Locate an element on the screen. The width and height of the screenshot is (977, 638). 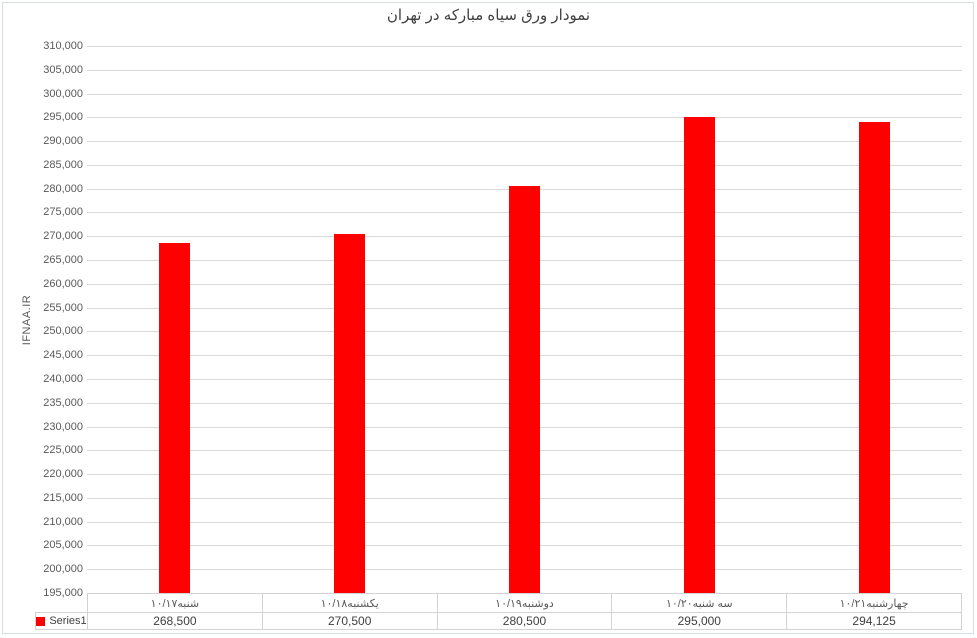
y-tick-label: 265,000 is located at coordinates (63, 260).